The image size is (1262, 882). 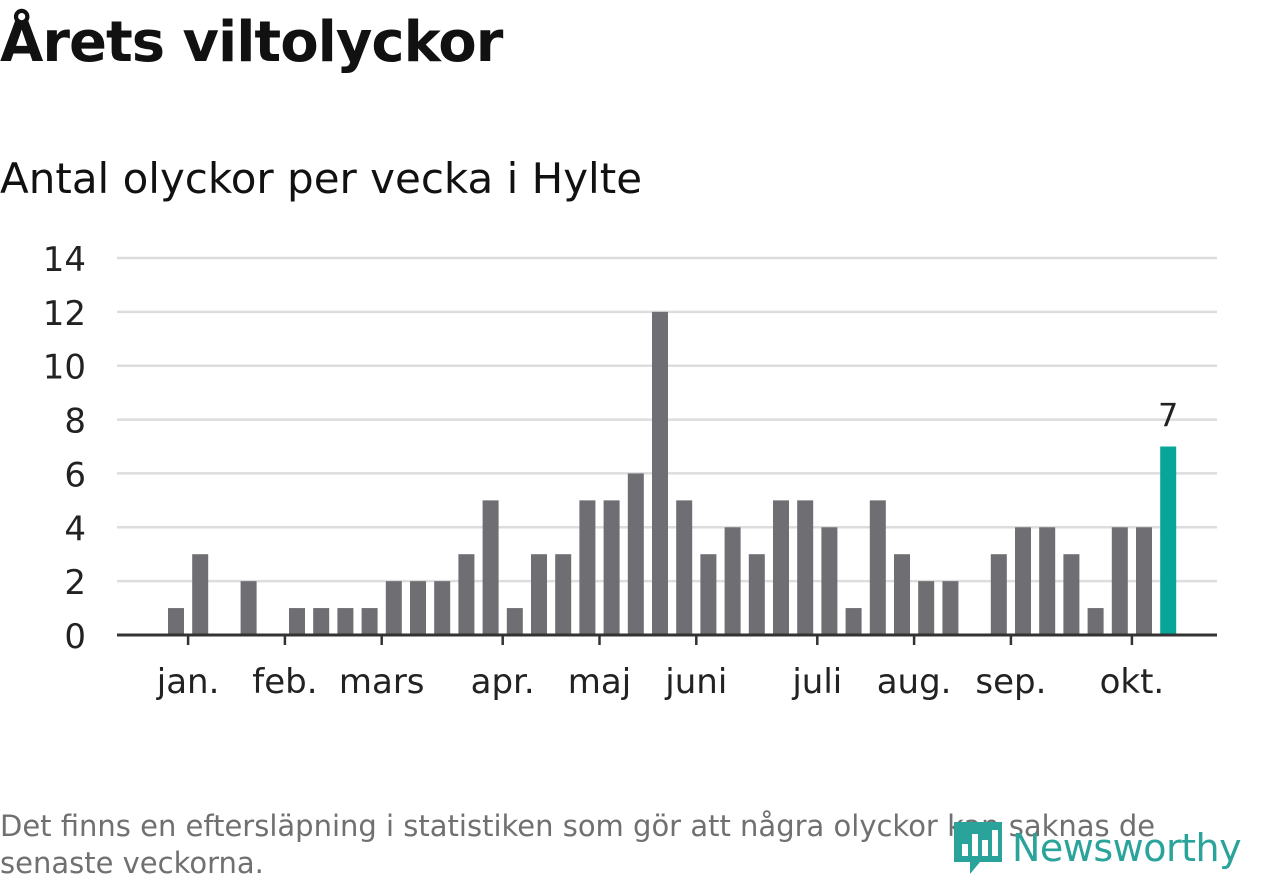 I want to click on y-tick-label: 0, so click(x=75, y=637).